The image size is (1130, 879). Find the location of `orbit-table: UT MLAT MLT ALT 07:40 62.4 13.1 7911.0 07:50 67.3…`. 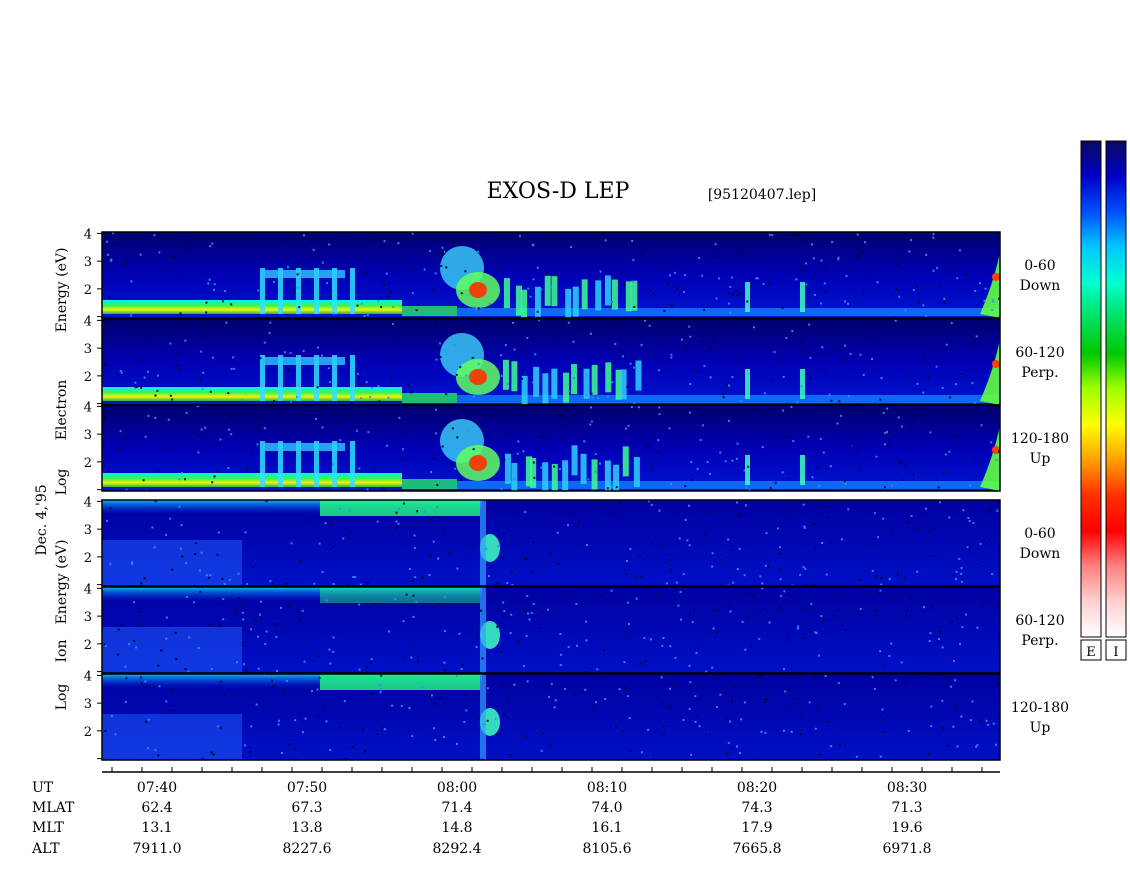

orbit-table: UT MLAT MLT ALT 07:40 62.4 13.1 7911.0 07:50 67.3… is located at coordinates (481, 818).